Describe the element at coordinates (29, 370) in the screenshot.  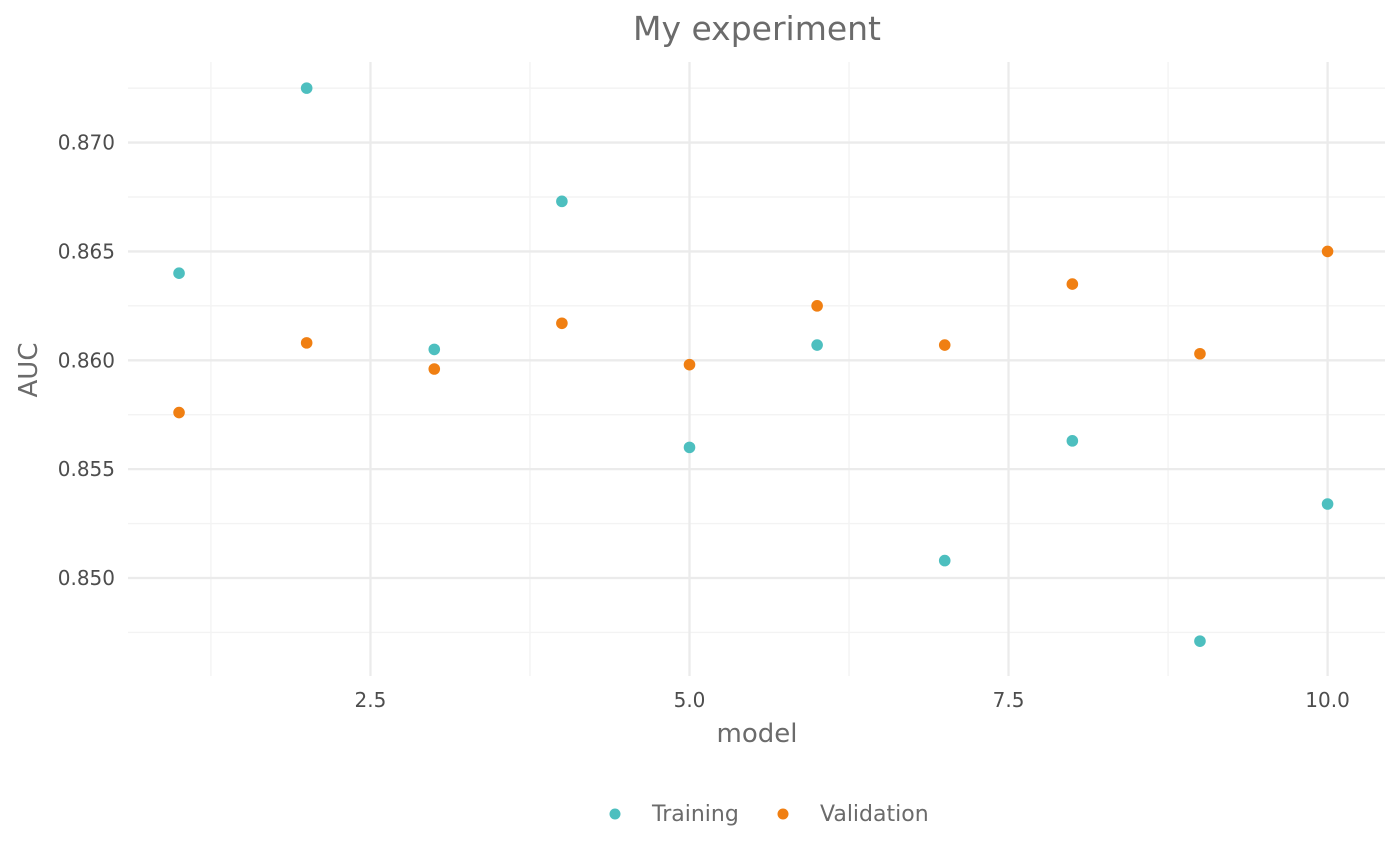
I see `y-axis-title: AUC` at that location.